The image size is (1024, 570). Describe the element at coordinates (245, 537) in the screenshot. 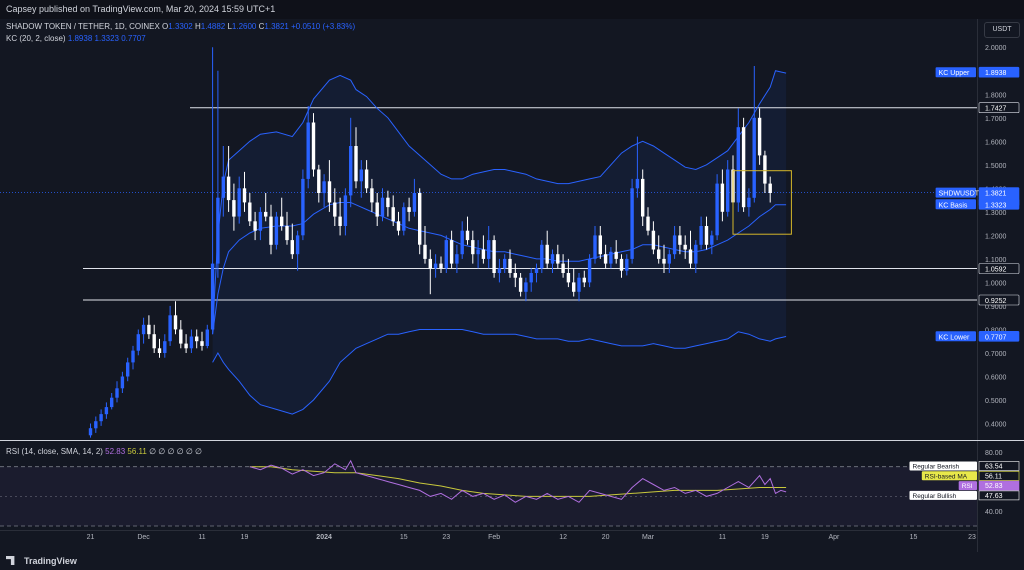

I see `time-tick-label: 19` at that location.